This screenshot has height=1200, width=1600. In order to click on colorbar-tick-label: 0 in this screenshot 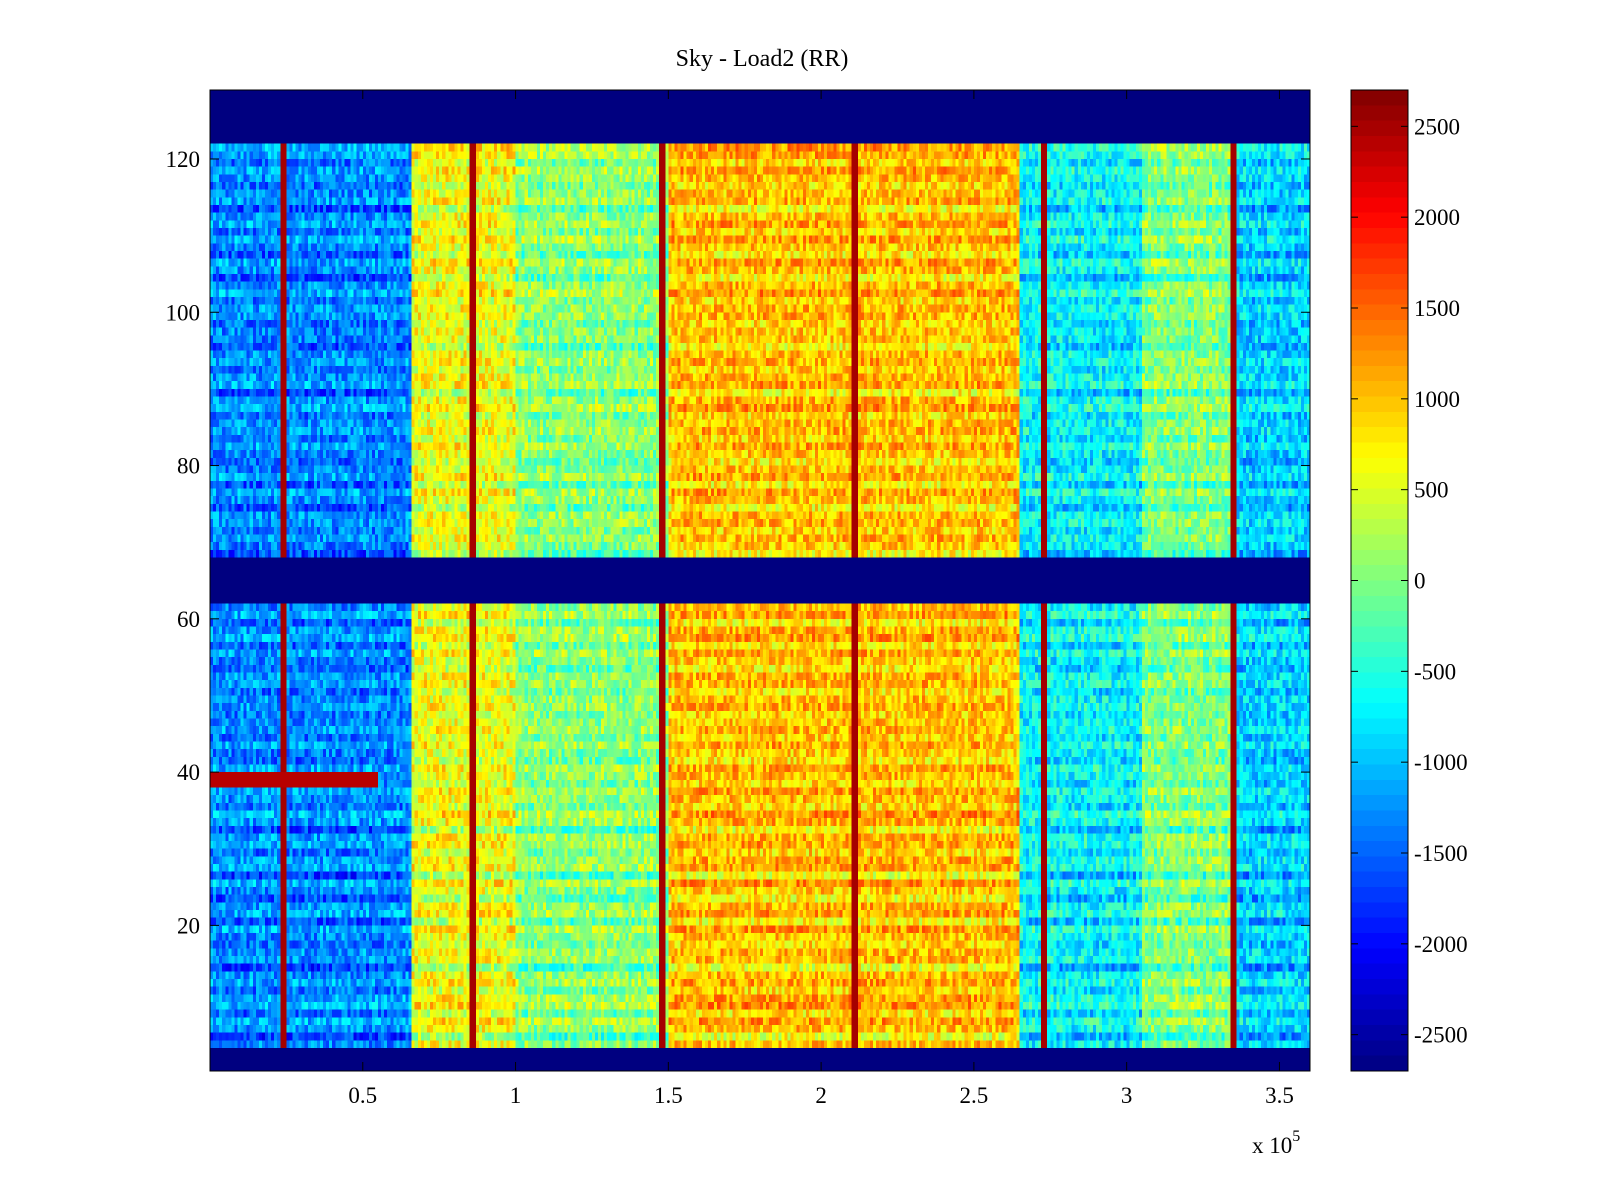, I will do `click(1420, 581)`.